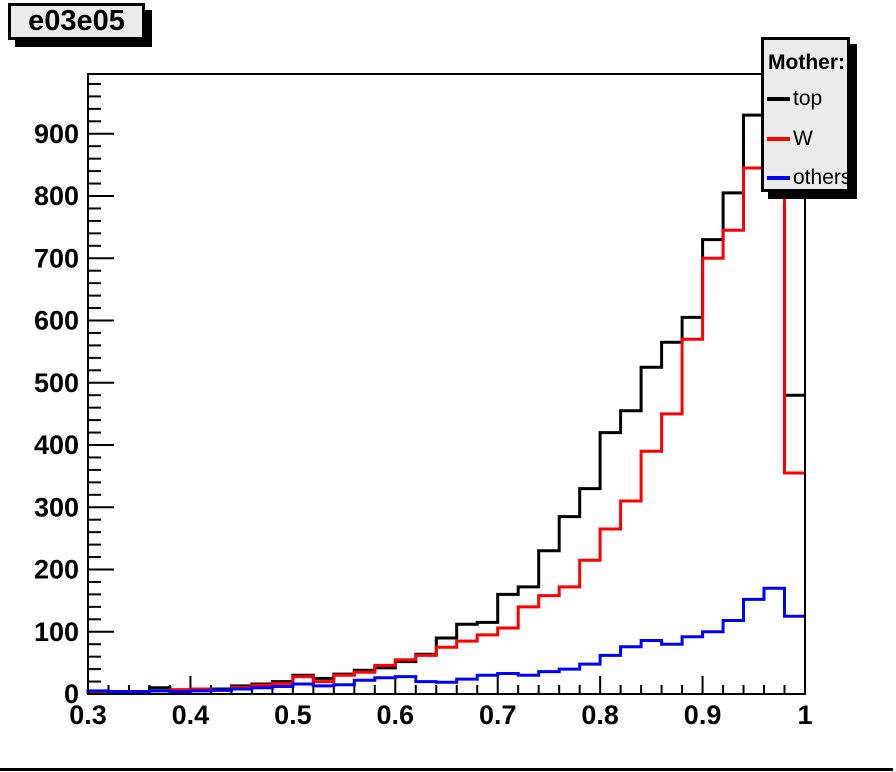 This screenshot has height=772, width=896. What do you see at coordinates (56, 507) in the screenshot?
I see `y-tick-label: 300` at bounding box center [56, 507].